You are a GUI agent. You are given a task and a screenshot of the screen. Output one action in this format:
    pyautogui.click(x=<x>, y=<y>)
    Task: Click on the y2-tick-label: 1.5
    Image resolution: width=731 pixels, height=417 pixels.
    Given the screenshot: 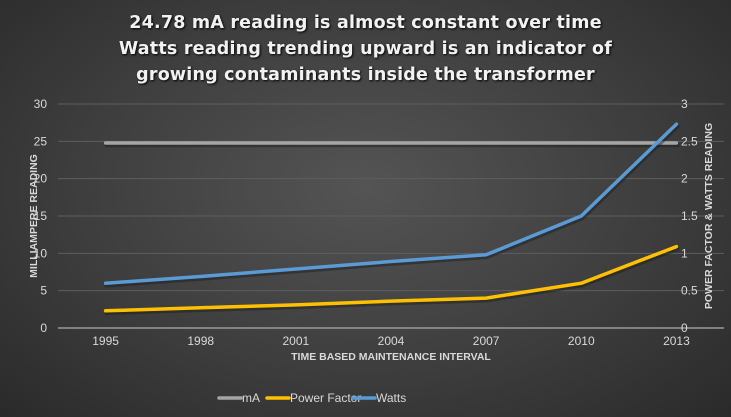 What is the action you would take?
    pyautogui.click(x=689, y=216)
    